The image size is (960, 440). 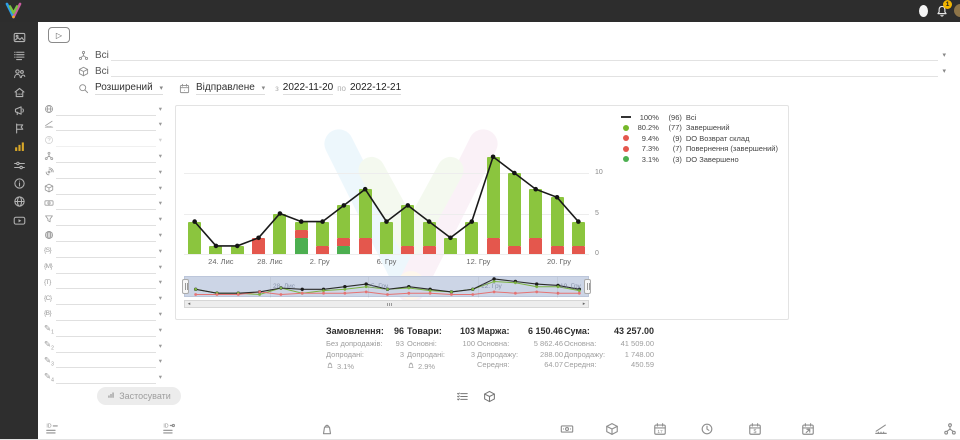 I want to click on date-from-input: 2022-11-20, so click(x=308, y=88).